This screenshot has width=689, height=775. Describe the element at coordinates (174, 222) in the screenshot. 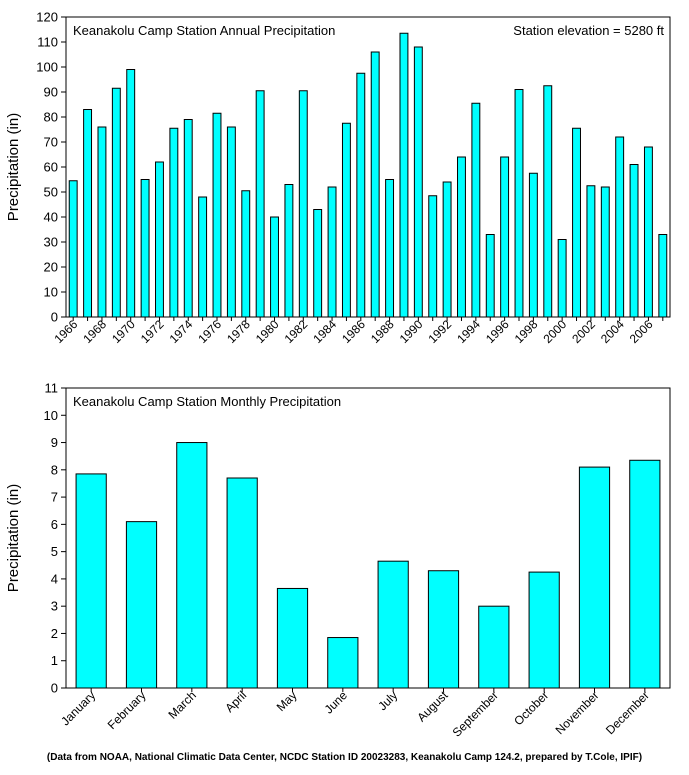

I see `bar-1973` at that location.